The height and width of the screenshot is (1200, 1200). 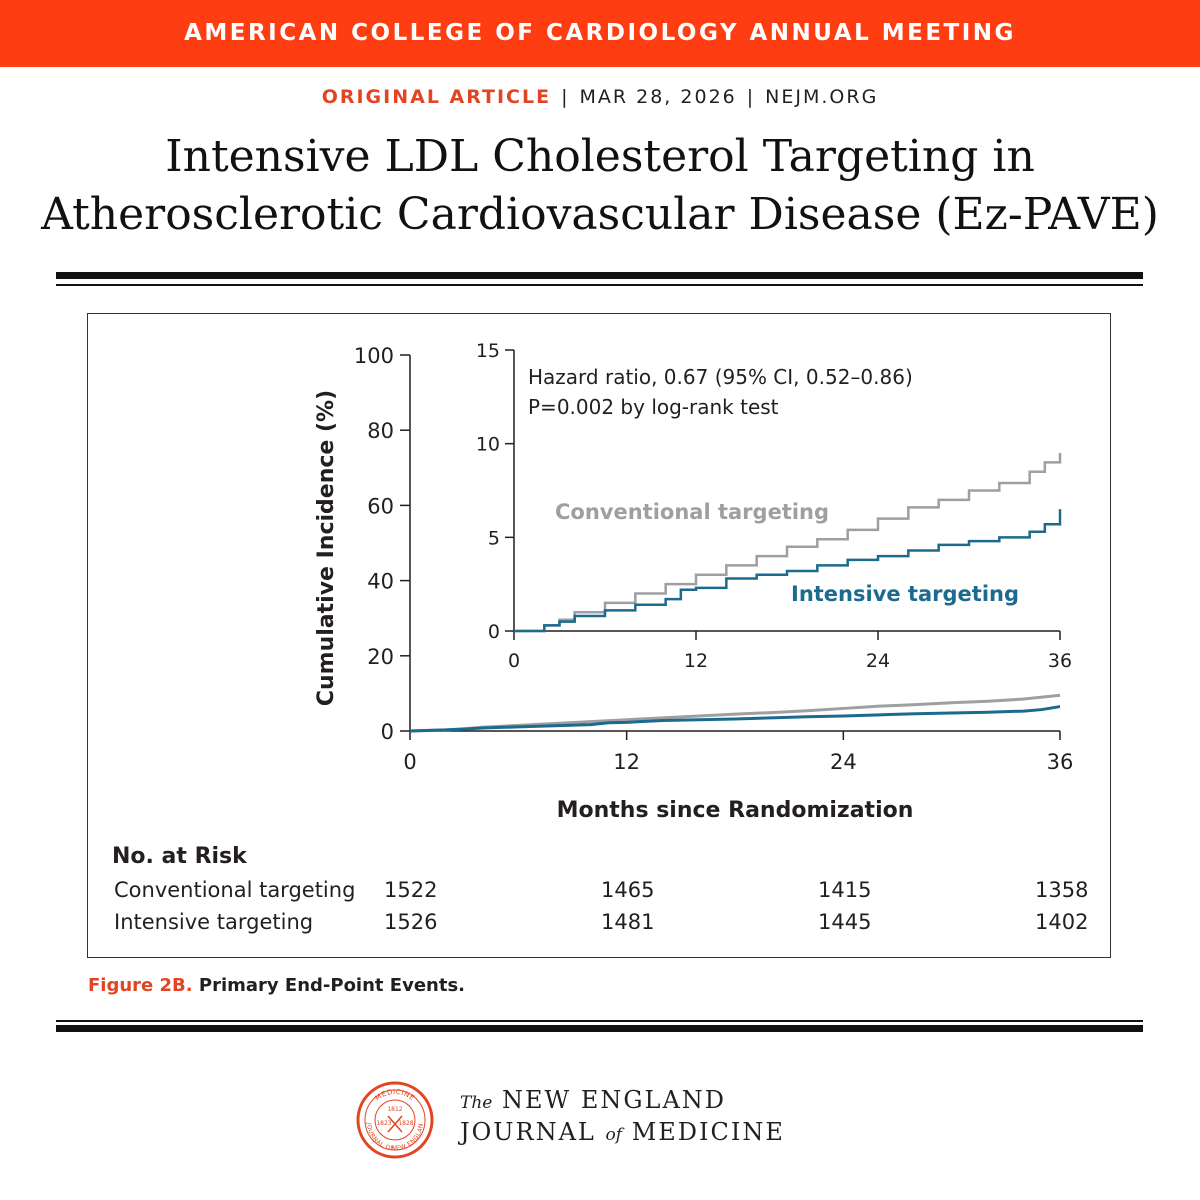 I want to click on journal-line-1: NEW ENGLAND, so click(x=614, y=1100).